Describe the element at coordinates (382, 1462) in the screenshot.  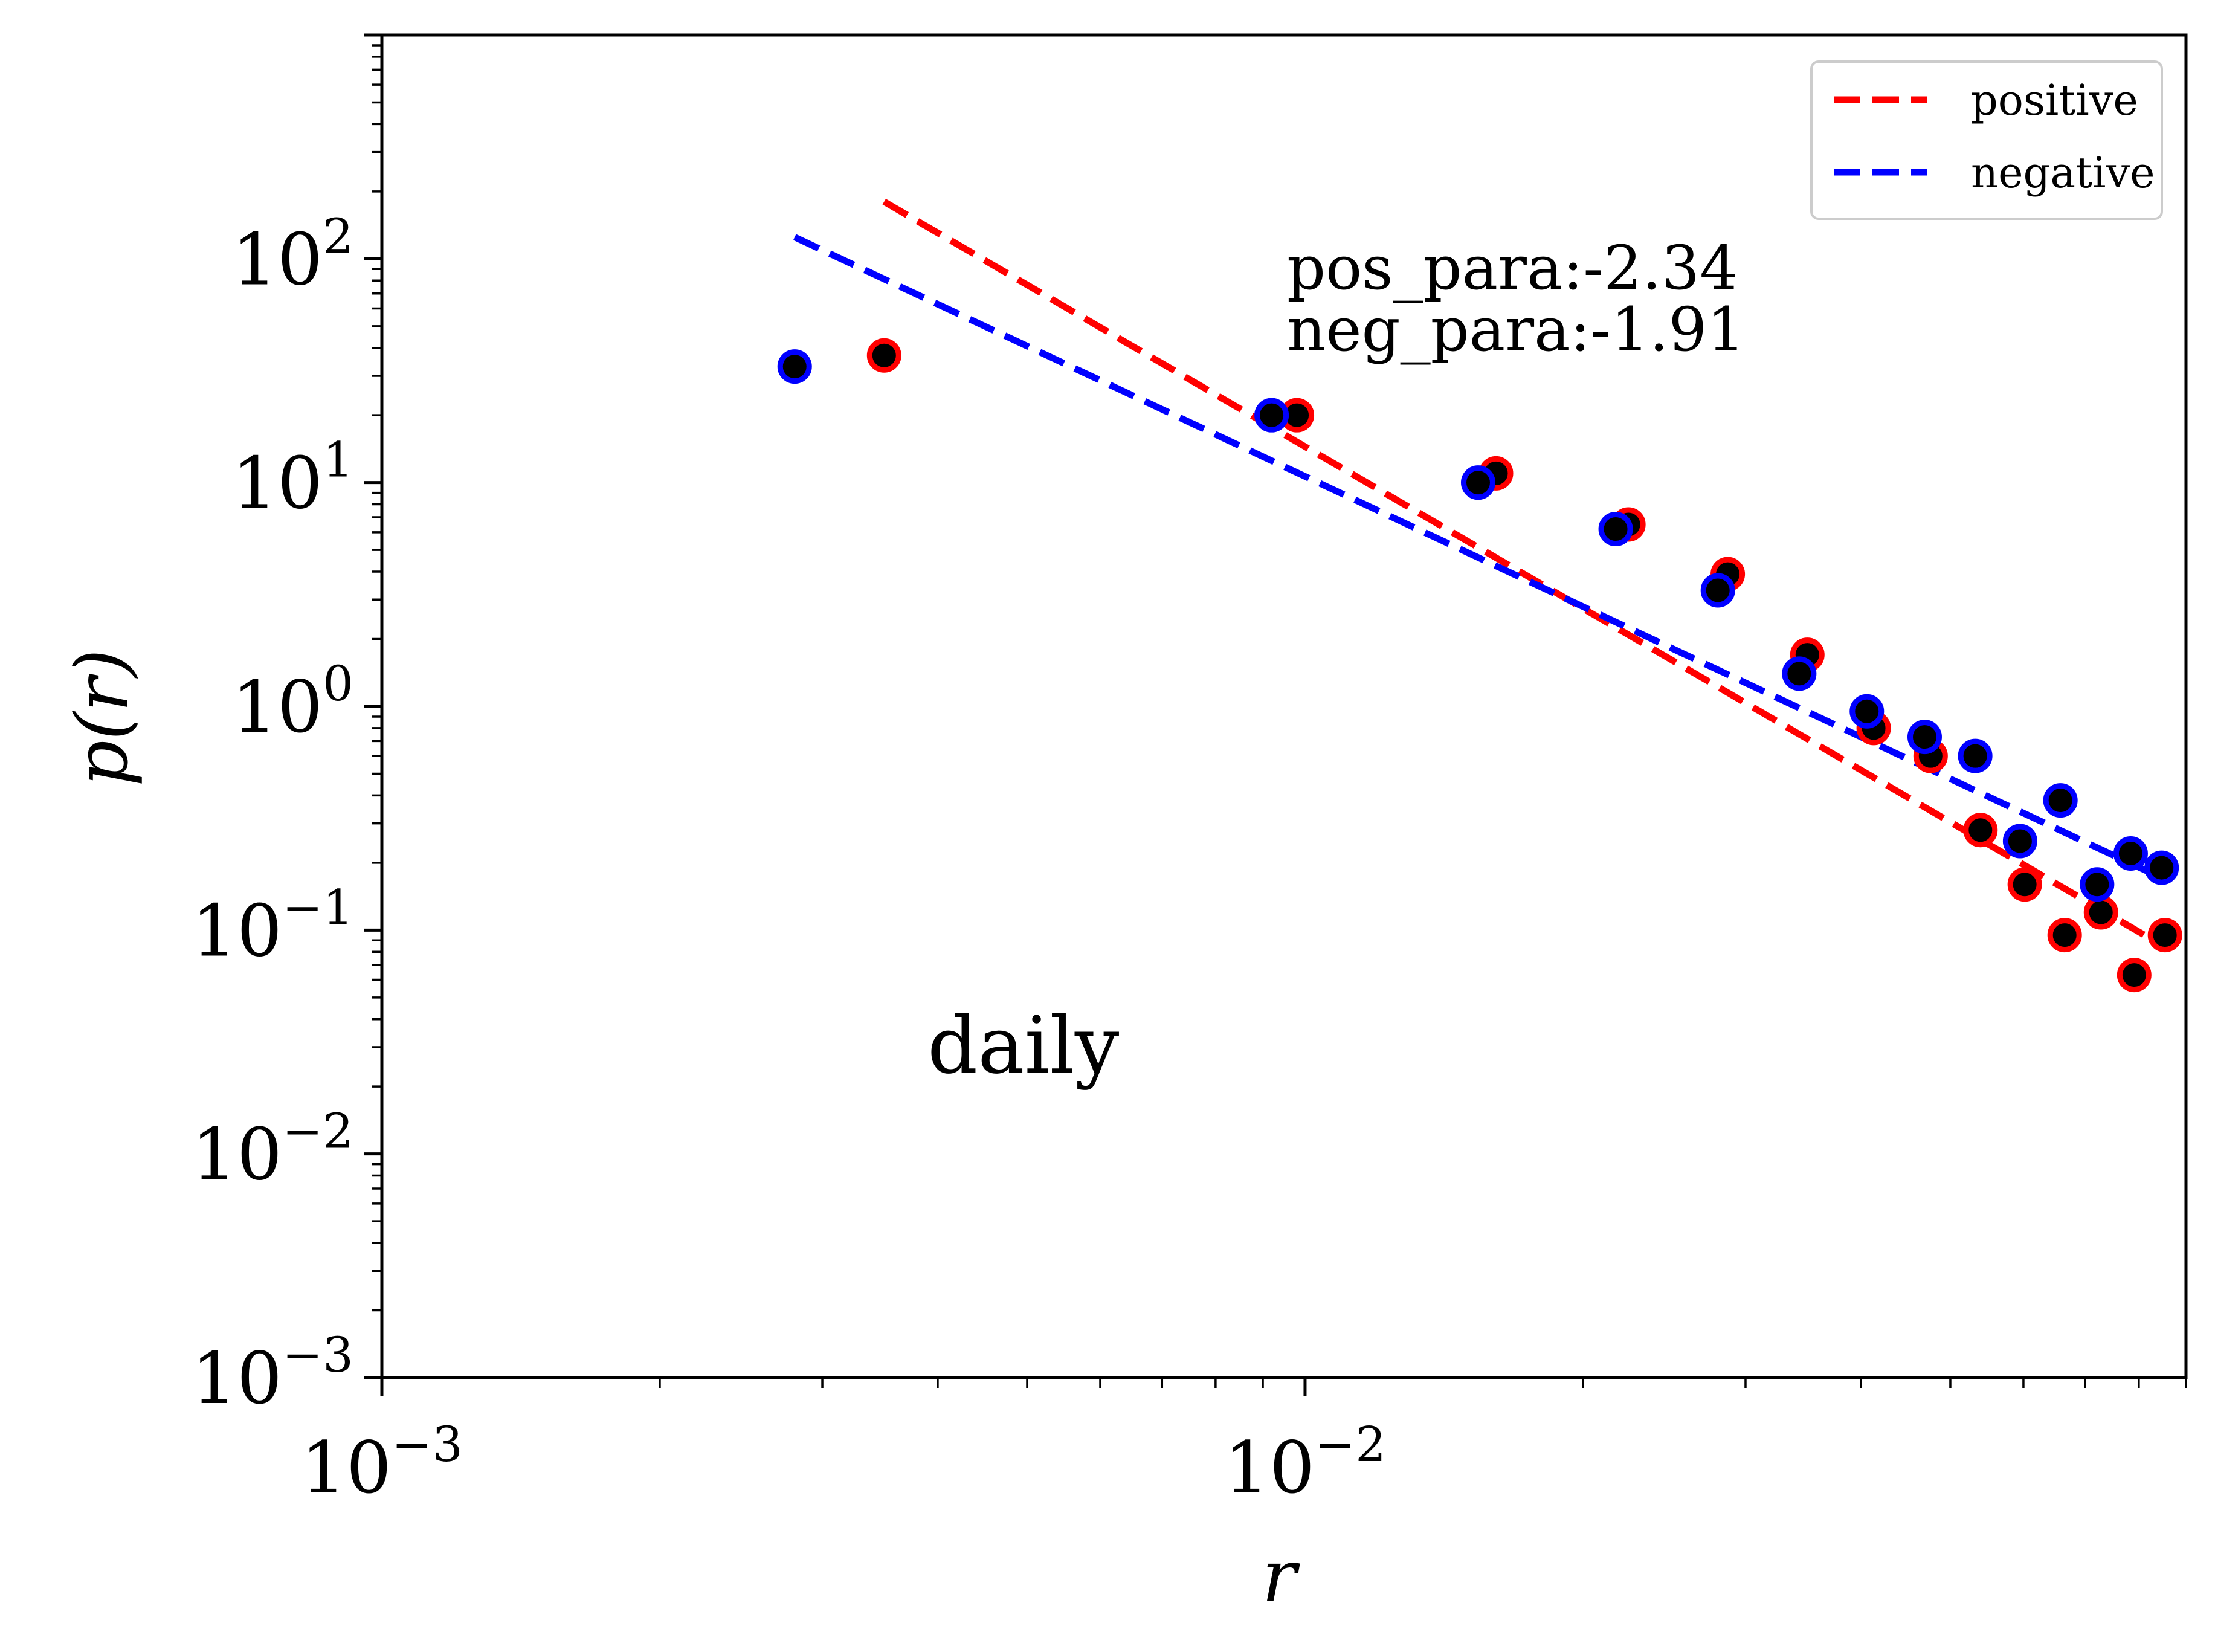
I see `x-tick-label: 10⁻³` at that location.